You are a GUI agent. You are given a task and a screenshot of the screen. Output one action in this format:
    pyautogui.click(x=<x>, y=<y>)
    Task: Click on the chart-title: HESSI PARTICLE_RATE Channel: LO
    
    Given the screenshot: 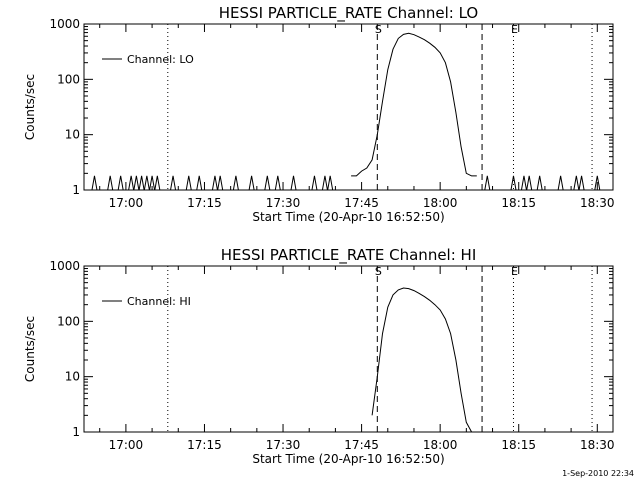 What is the action you would take?
    pyautogui.click(x=348, y=13)
    